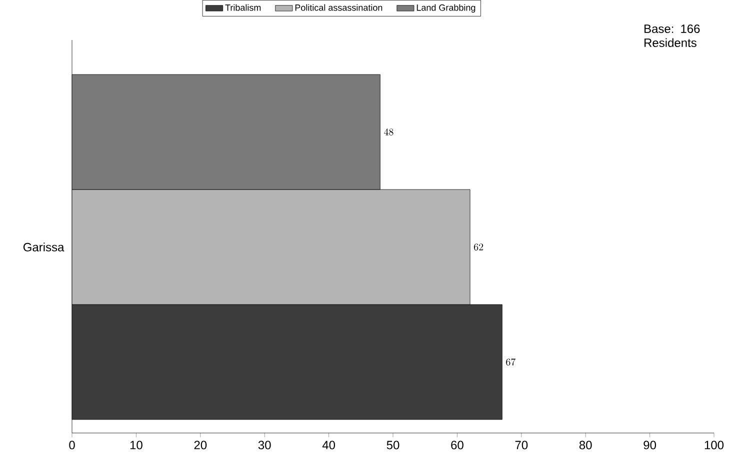  What do you see at coordinates (329, 445) in the screenshot?
I see `x-tick-label: 40` at bounding box center [329, 445].